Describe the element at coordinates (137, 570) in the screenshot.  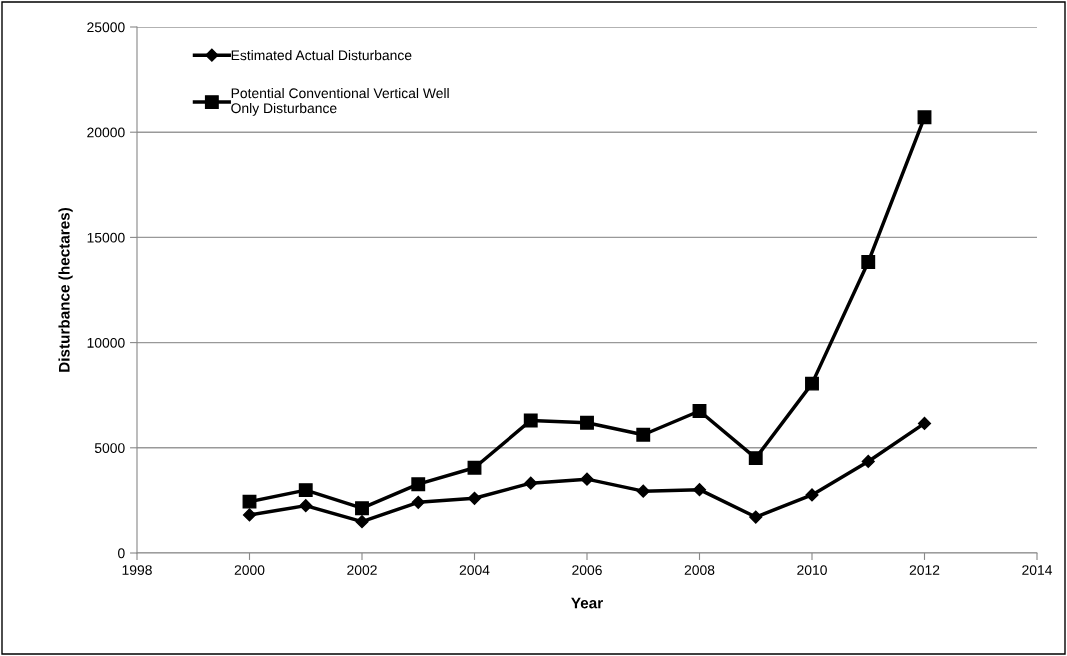
I see `x-tick-label: 1998` at that location.